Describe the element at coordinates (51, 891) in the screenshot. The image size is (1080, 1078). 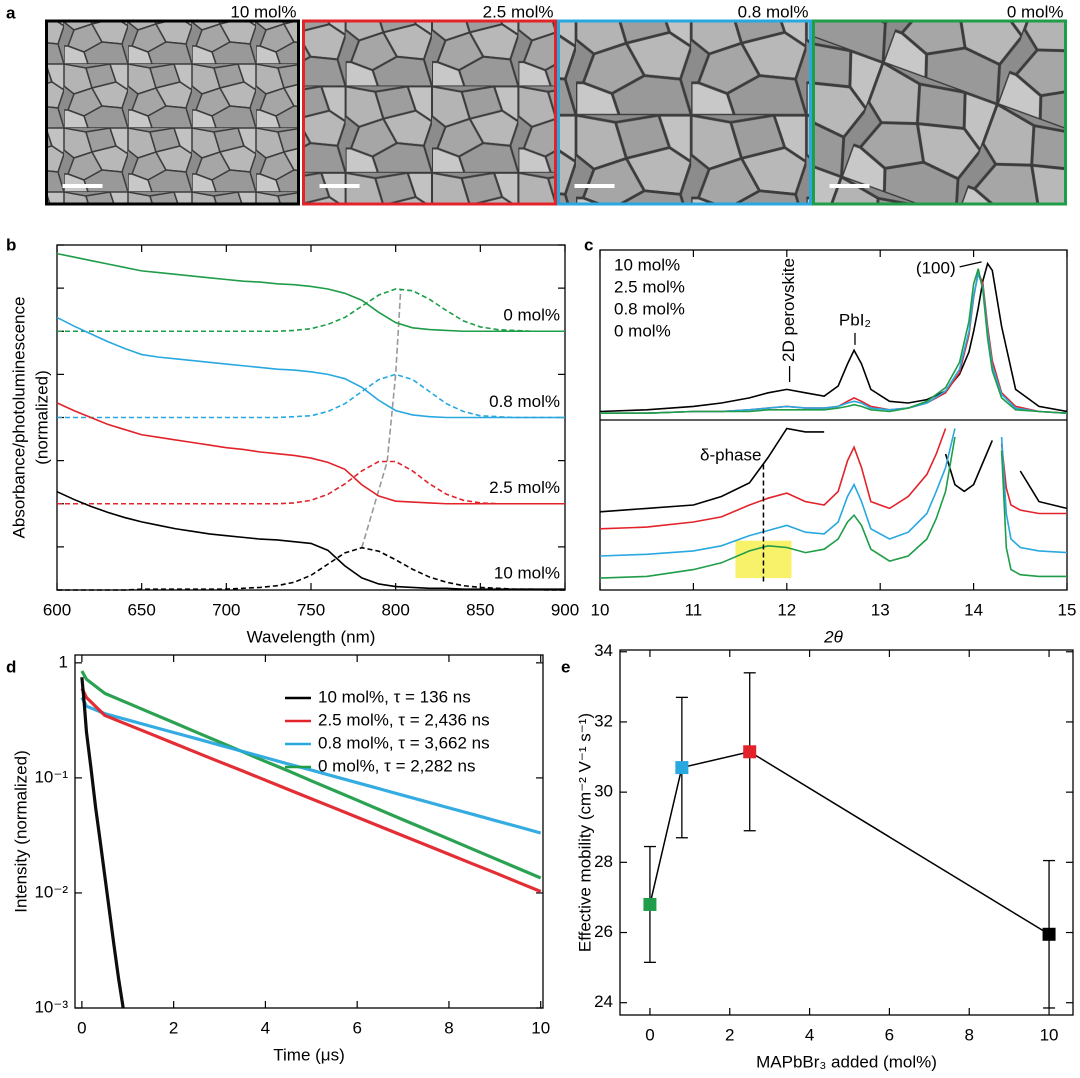
I see `y-tick-label: 10⁻²` at that location.